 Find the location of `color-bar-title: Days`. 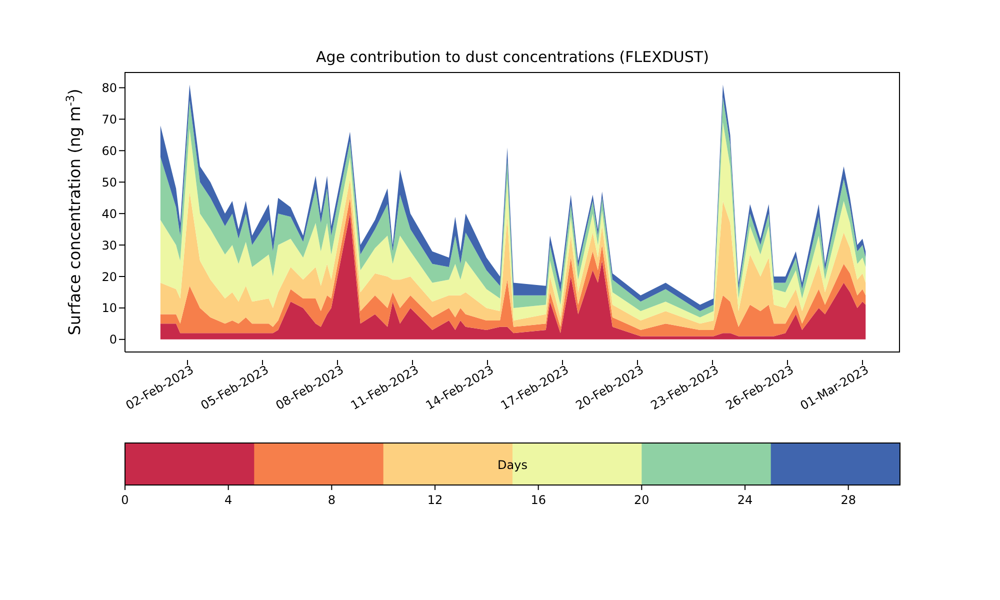

color-bar-title: Days is located at coordinates (513, 465).